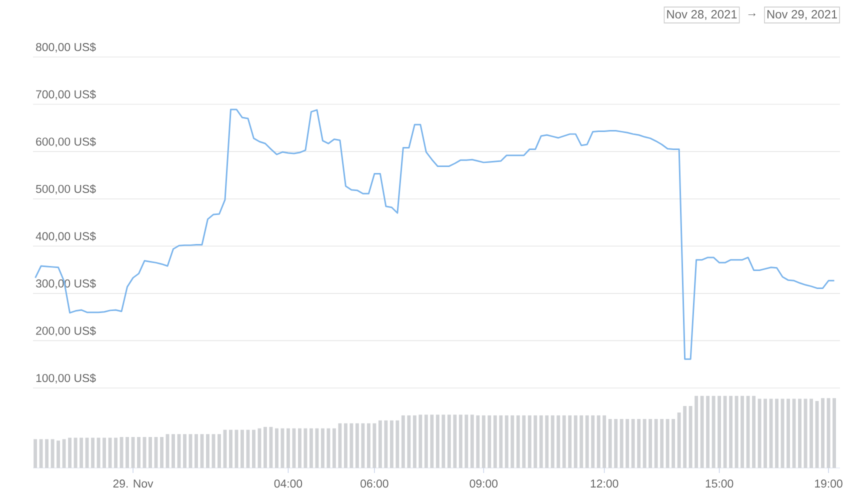  Describe the element at coordinates (720, 484) in the screenshot. I see `x-tick-label: 15:00` at that location.